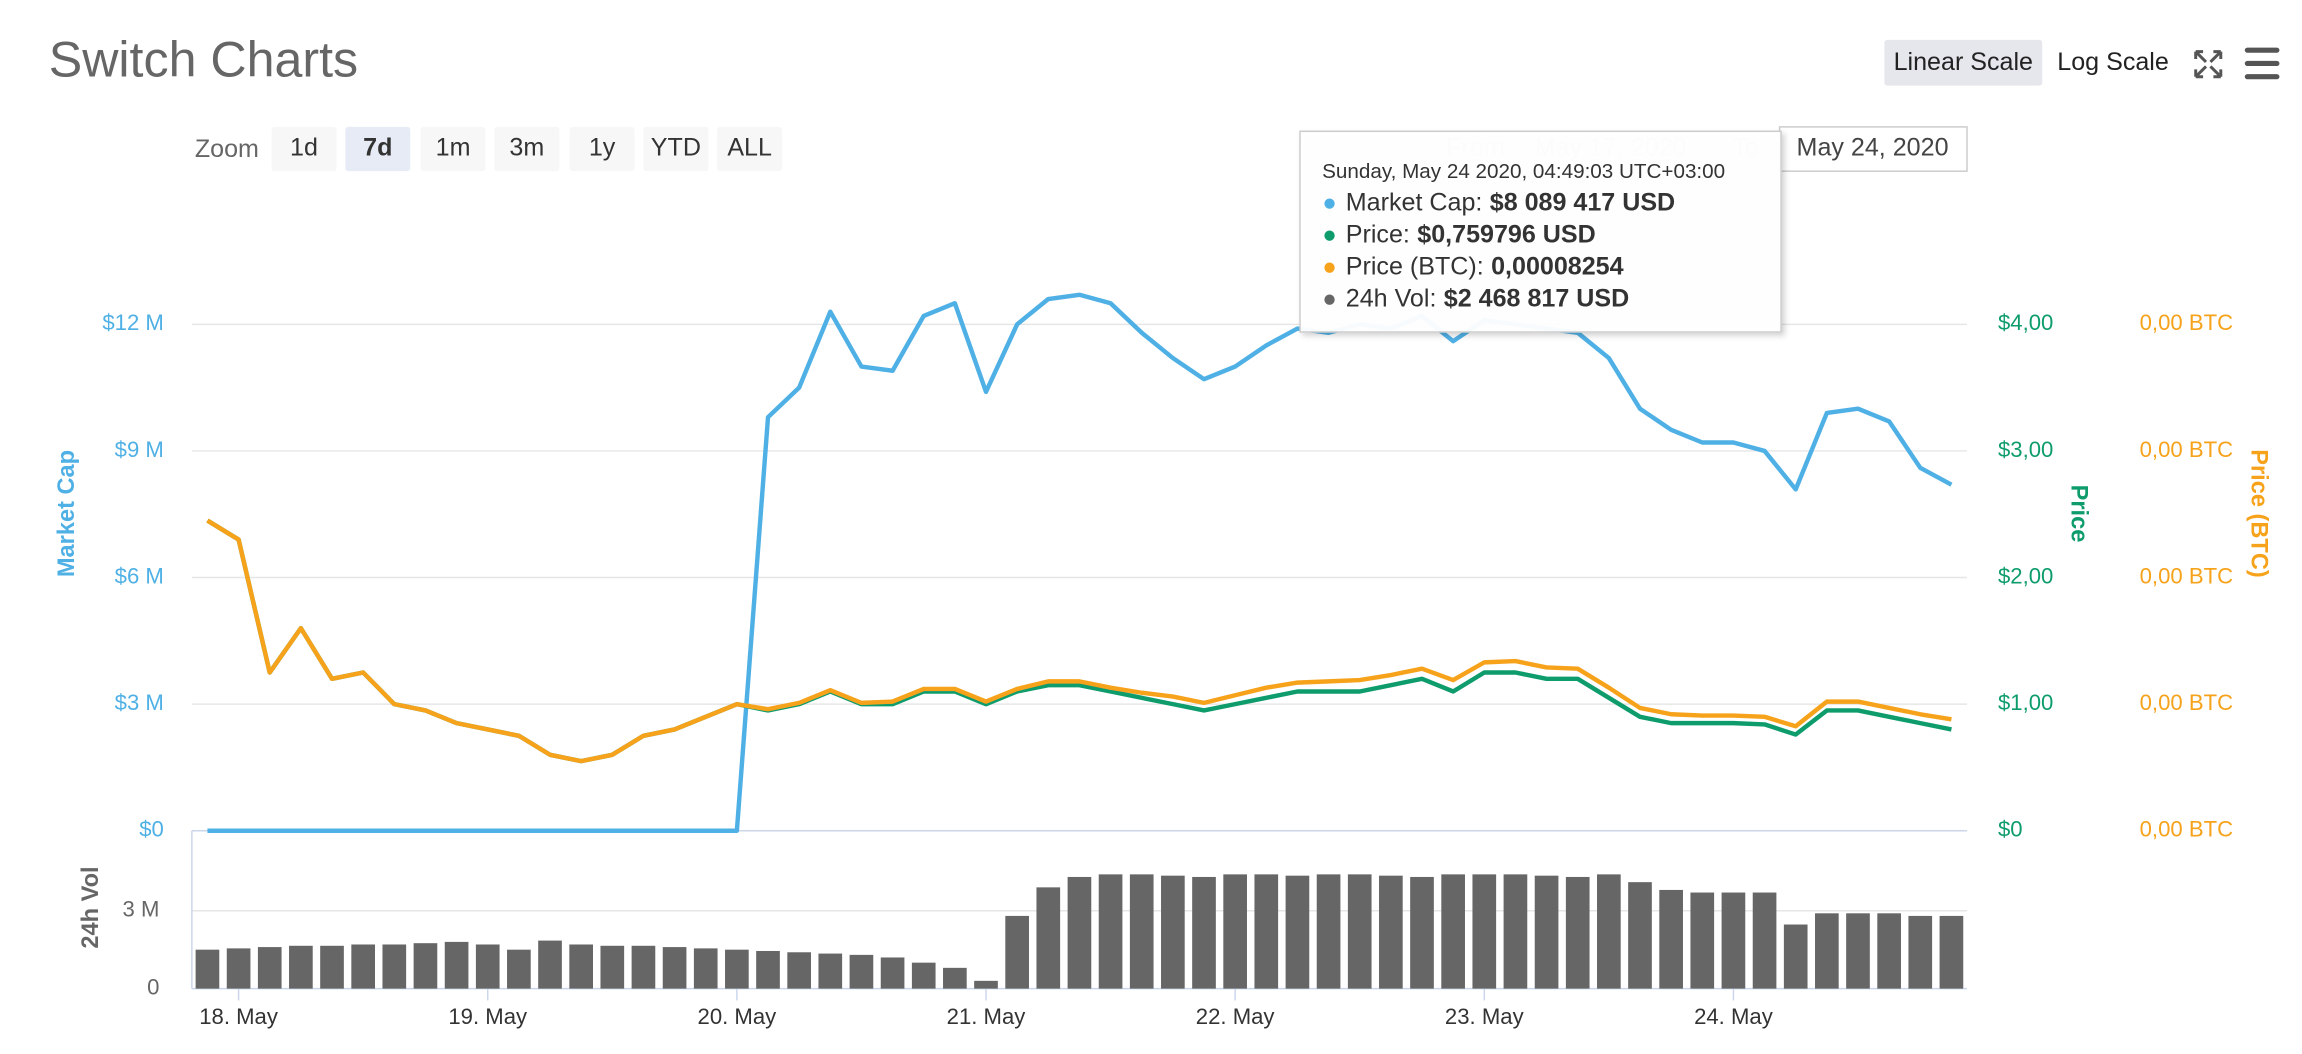  Describe the element at coordinates (139, 702) in the screenshot. I see `y-tick-label: $3 M` at that location.